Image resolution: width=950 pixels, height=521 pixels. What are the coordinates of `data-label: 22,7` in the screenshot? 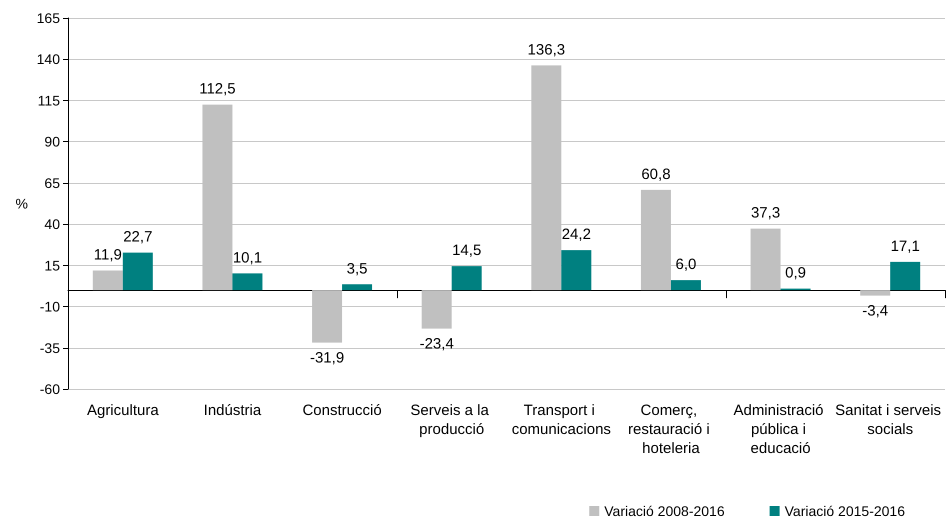 It's located at (137, 237).